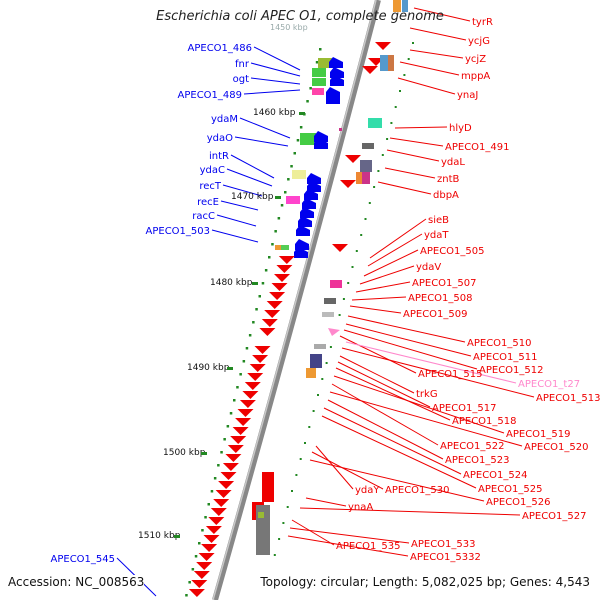  I want to click on gene-label-plus: APECO1_505, so click(452, 251).